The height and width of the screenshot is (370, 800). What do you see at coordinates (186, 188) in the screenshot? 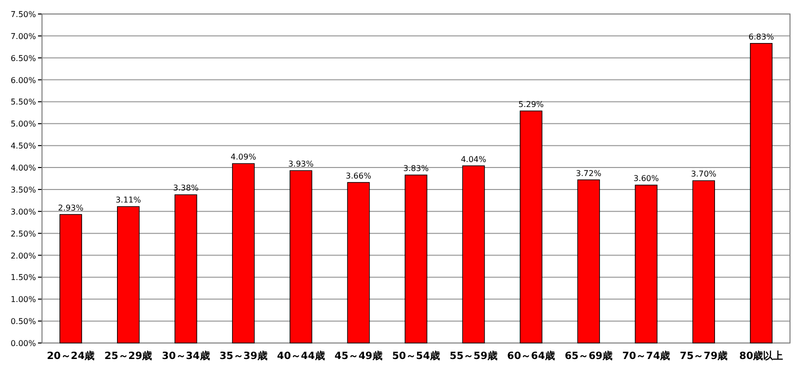
I see `data-label: 3.38%` at bounding box center [186, 188].